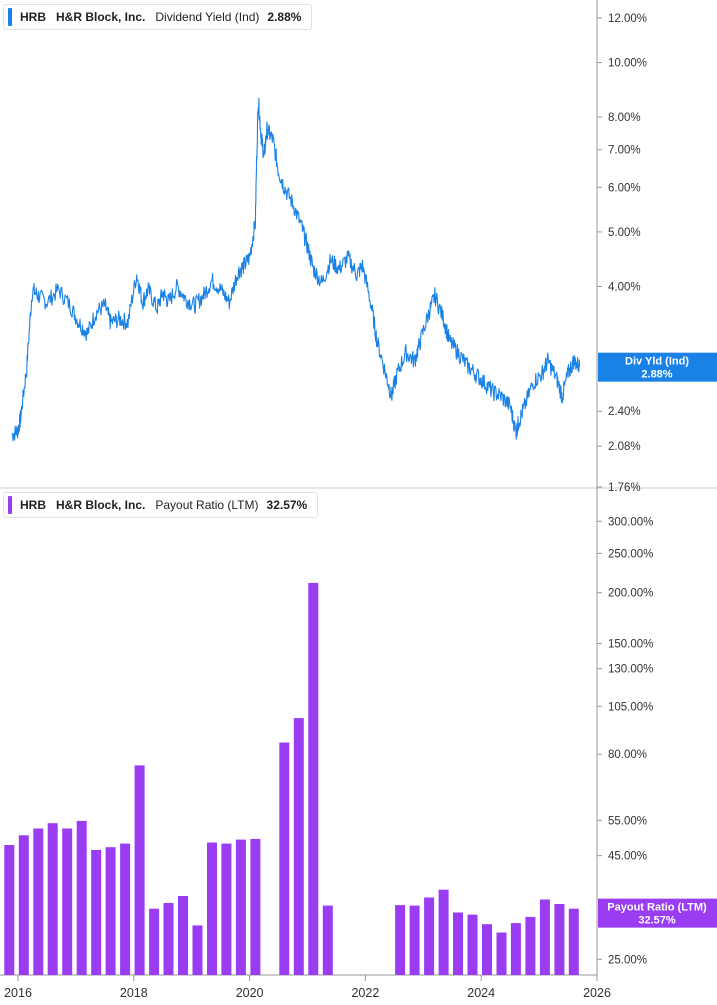  Describe the element at coordinates (101, 17) in the screenshot. I see `yield-legend-company: H&R Block, Inc.` at that location.